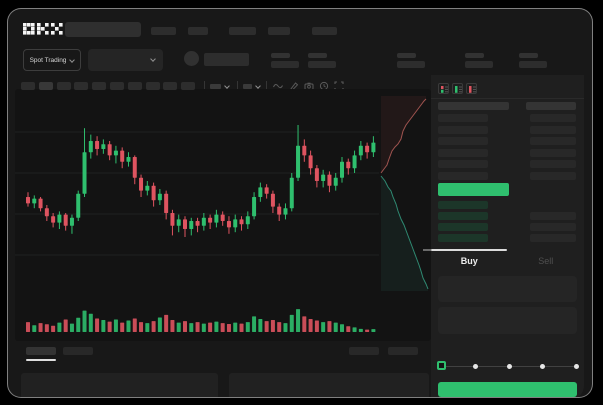 The width and height of the screenshot is (603, 405). What do you see at coordinates (125, 60) in the screenshot?
I see `pair-selector-dropdown` at bounding box center [125, 60].